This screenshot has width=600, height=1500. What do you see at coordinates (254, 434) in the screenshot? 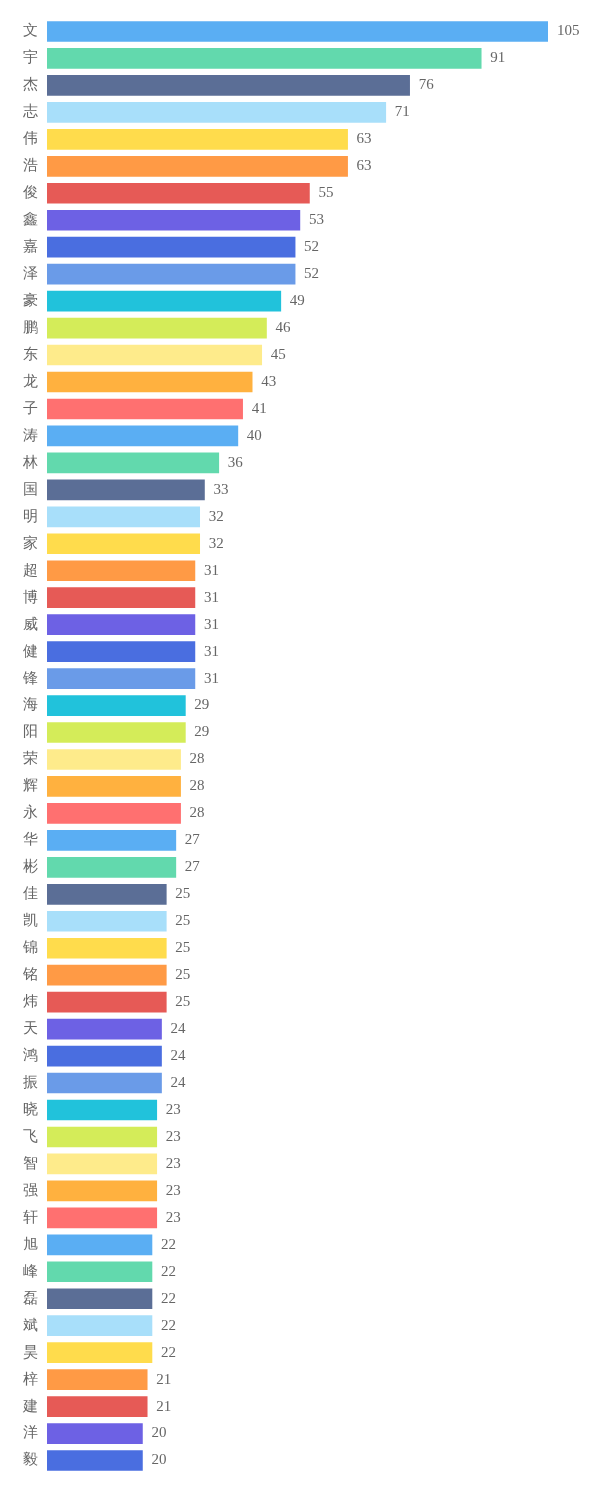
I see `data-label: 40` at bounding box center [254, 434].